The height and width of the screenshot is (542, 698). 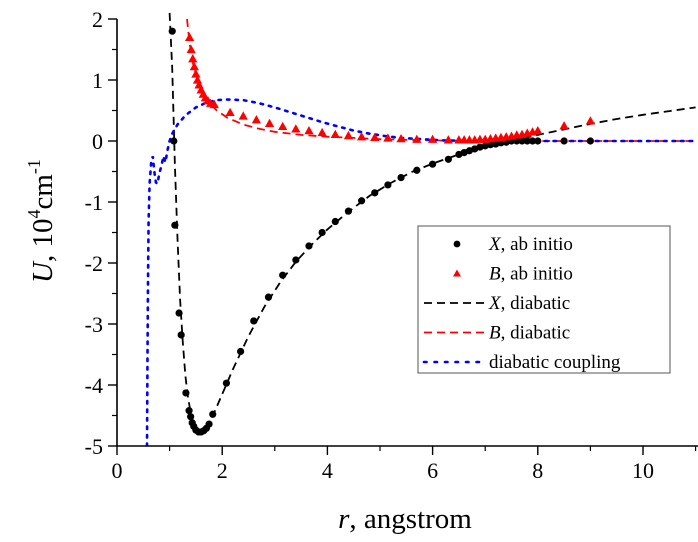 I want to click on y-axis-title-unit: cm, so click(x=43, y=192).